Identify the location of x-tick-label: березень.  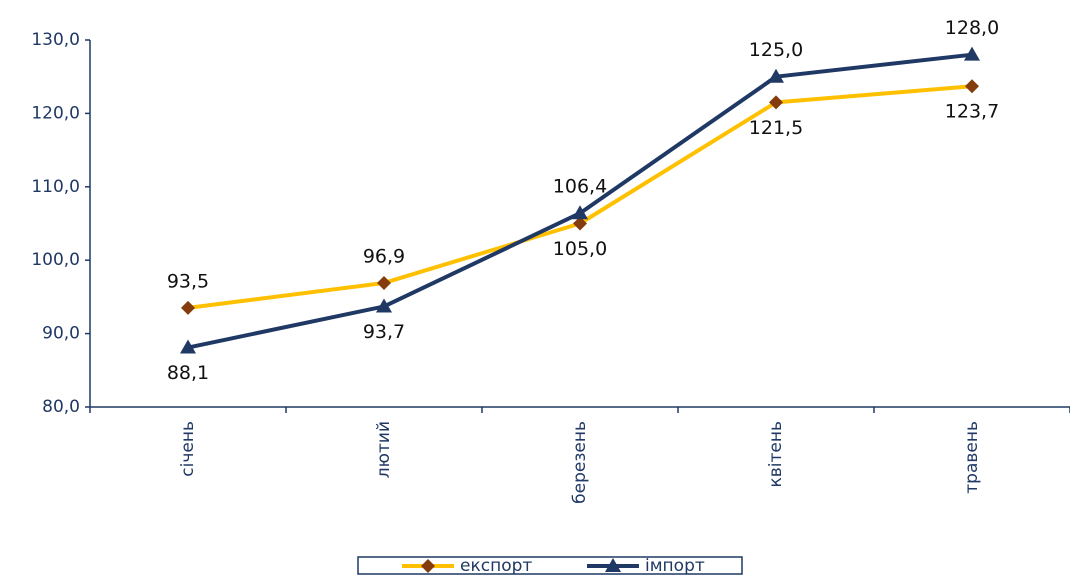
(580, 462).